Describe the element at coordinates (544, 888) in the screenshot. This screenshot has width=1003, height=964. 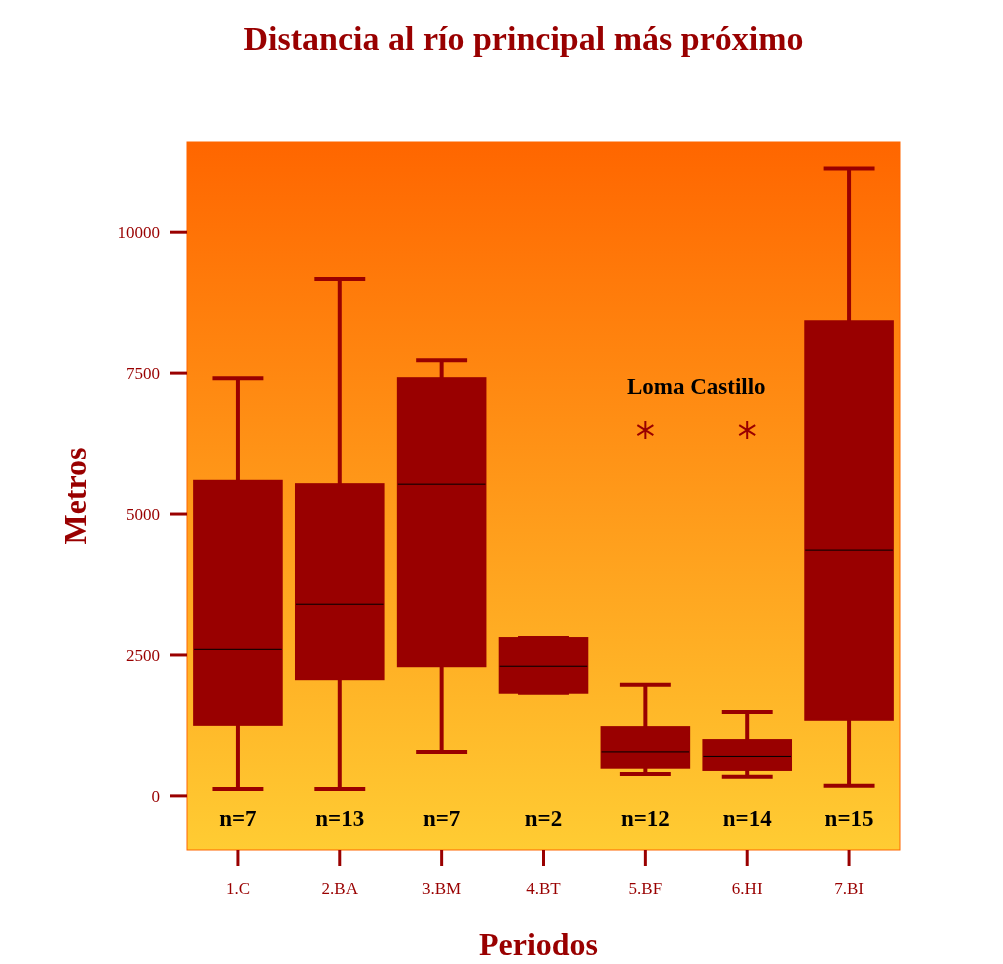
I see `x-tick-label: 4.BT` at that location.